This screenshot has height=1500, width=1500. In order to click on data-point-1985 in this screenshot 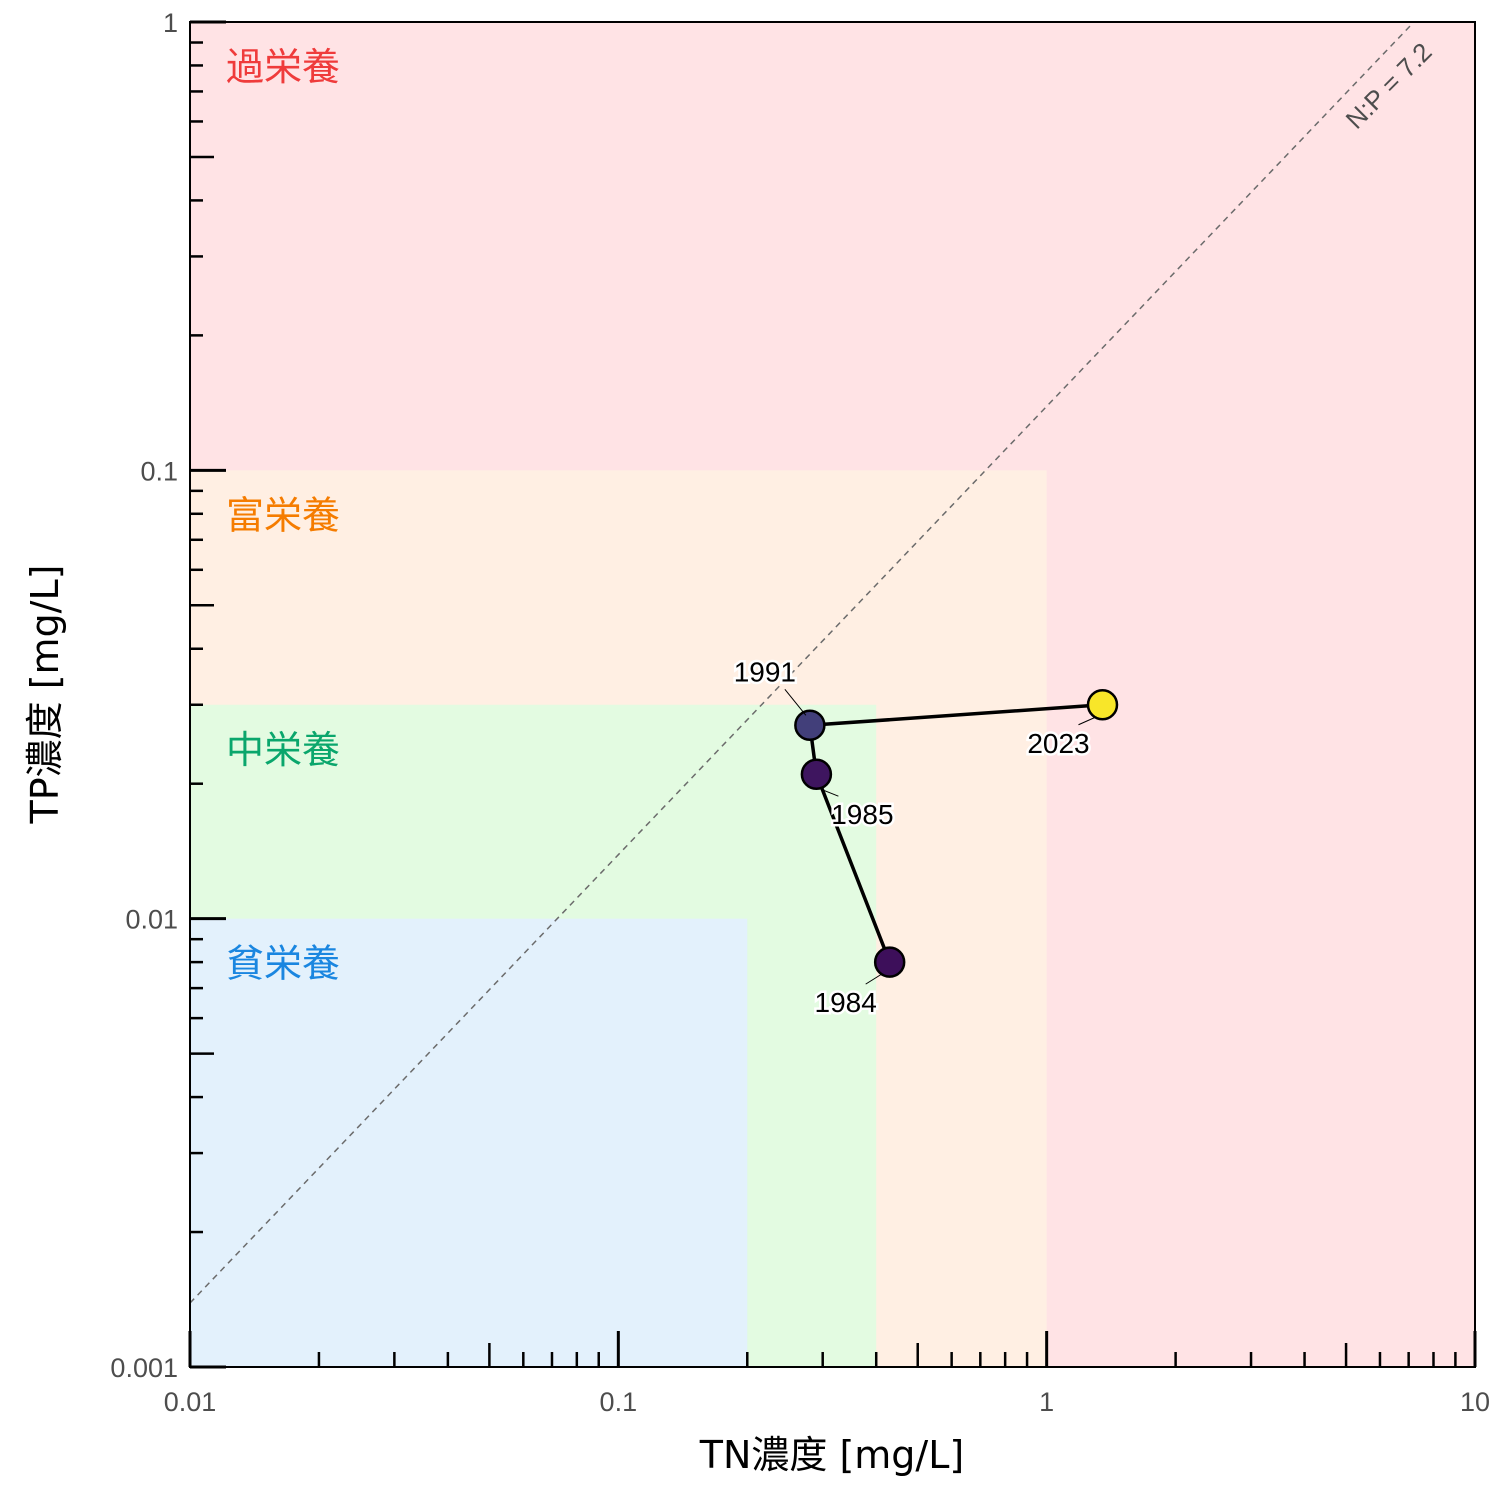, I will do `click(816, 774)`.